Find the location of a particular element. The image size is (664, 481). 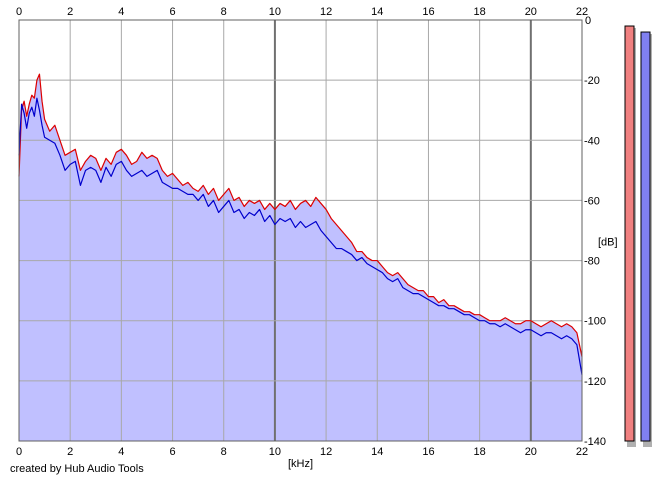

y-axis-label: [dB] is located at coordinates (608, 243).